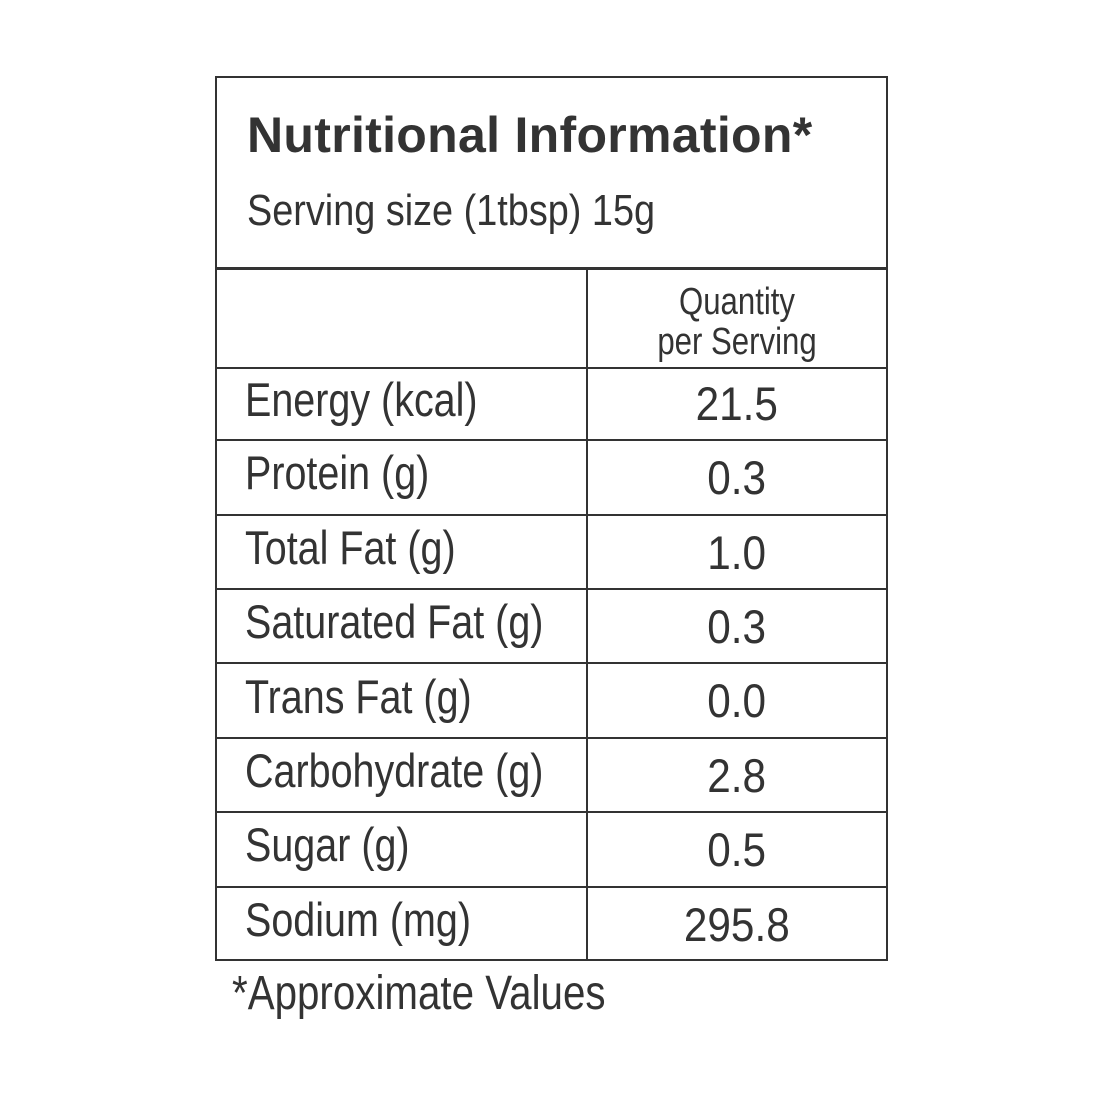 This screenshot has height=1101, width=1101. I want to click on nutrient-value-saturated-fat: 0.3, so click(737, 626).